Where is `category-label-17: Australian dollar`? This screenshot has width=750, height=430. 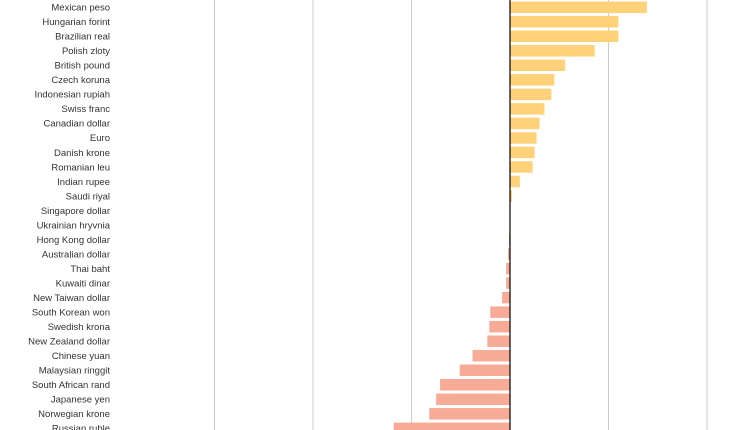 category-label-17: Australian dollar is located at coordinates (76, 254).